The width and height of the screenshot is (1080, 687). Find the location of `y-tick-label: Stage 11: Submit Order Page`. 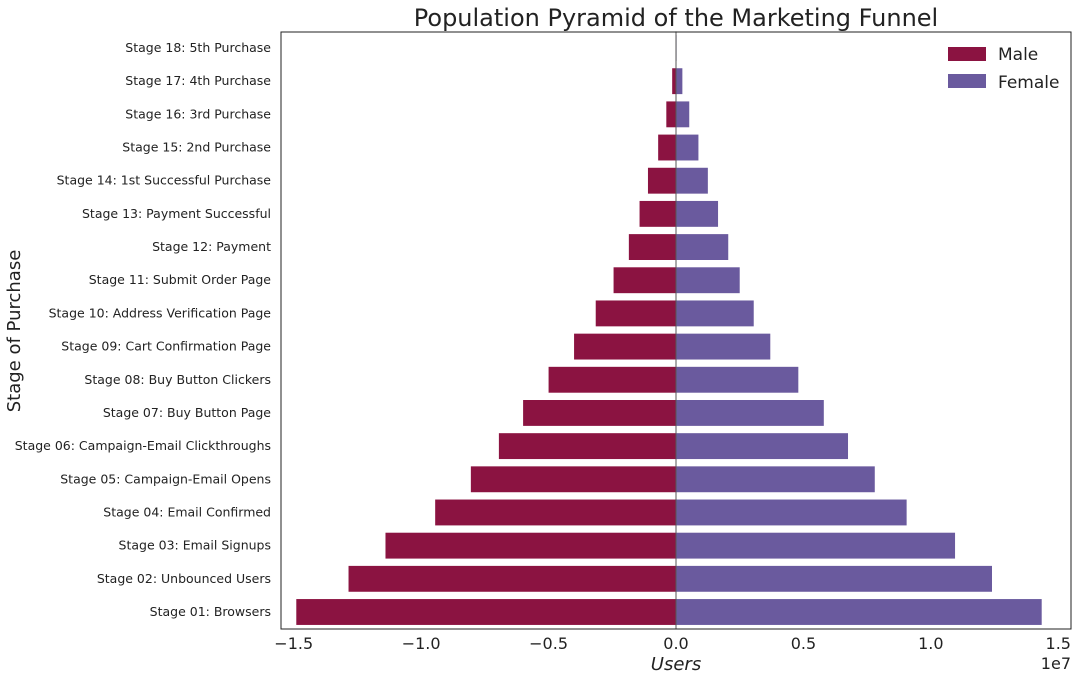

y-tick-label: Stage 11: Submit Order Page is located at coordinates (180, 279).